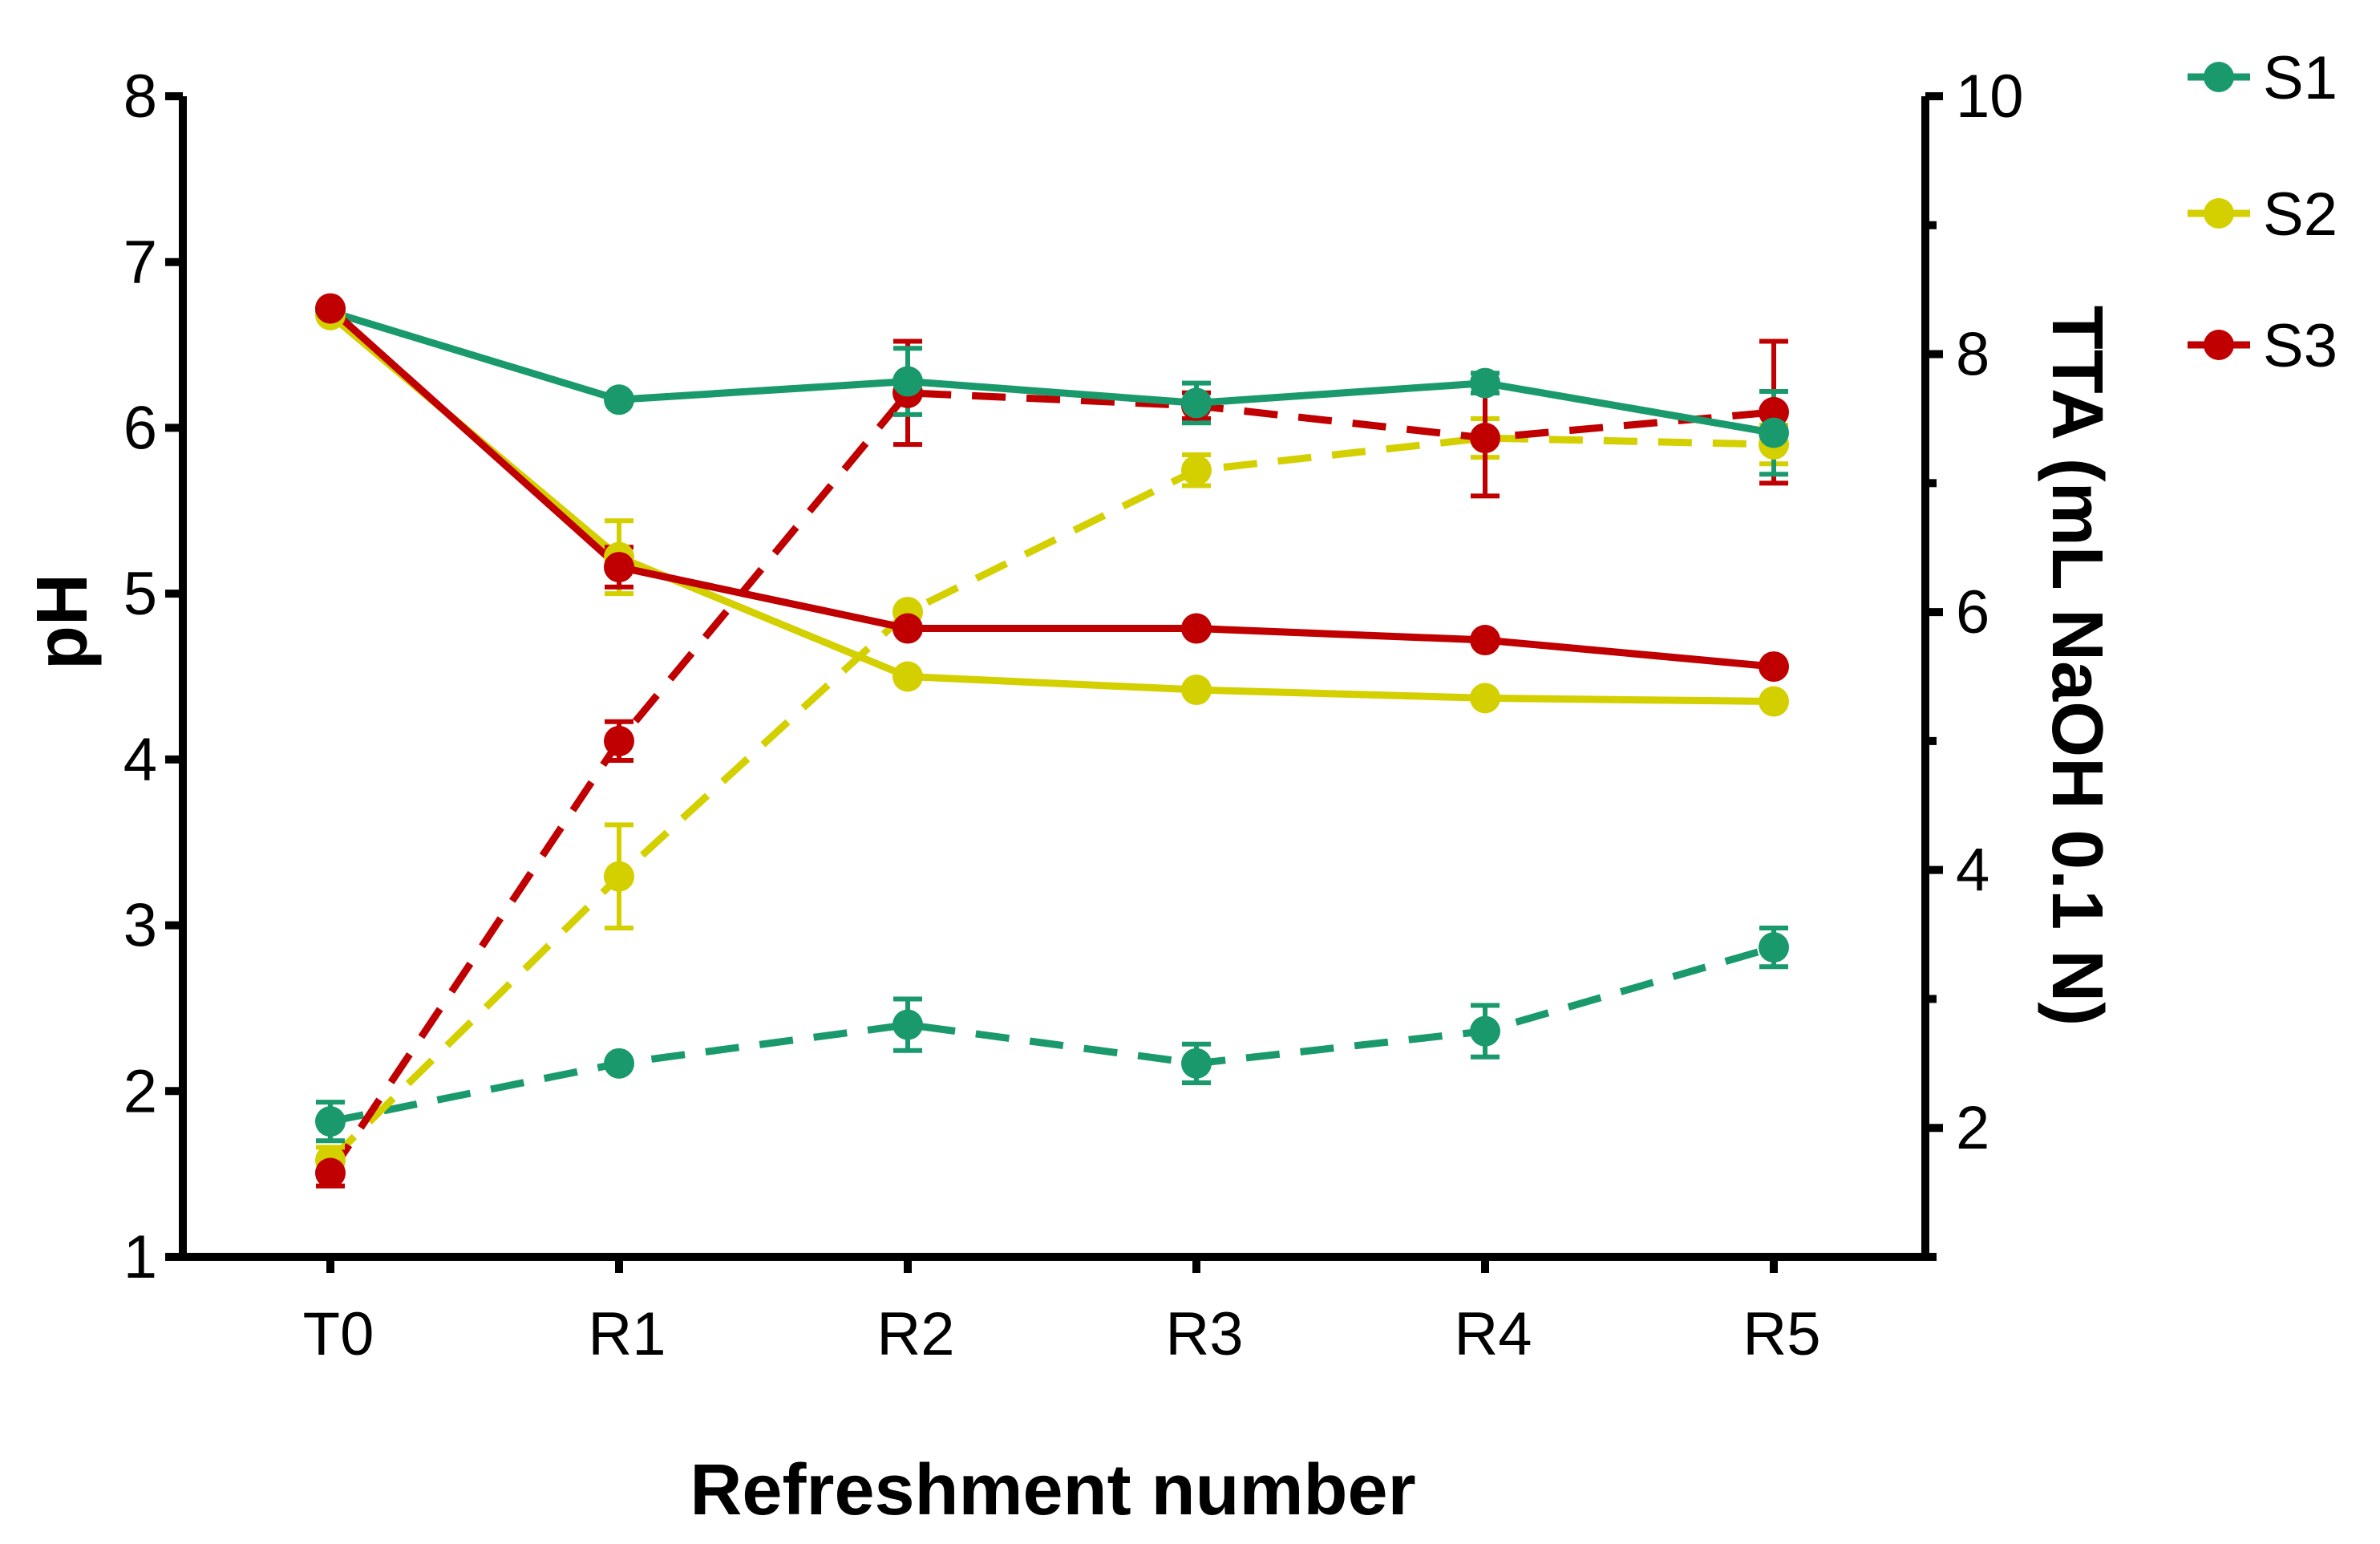  Describe the element at coordinates (338, 1334) in the screenshot. I see `x-tick-label: T0` at that location.